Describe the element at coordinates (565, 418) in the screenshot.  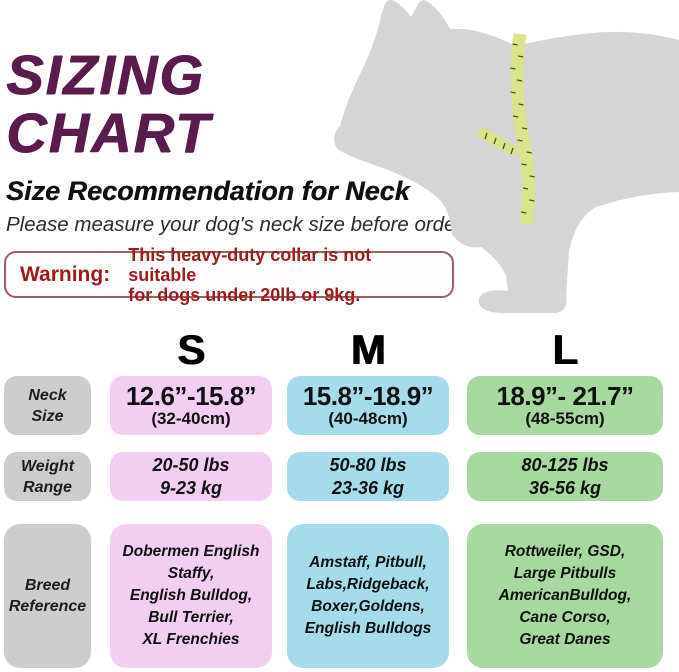
I see `neck-size-l-cm: (48-55cm)` at that location.